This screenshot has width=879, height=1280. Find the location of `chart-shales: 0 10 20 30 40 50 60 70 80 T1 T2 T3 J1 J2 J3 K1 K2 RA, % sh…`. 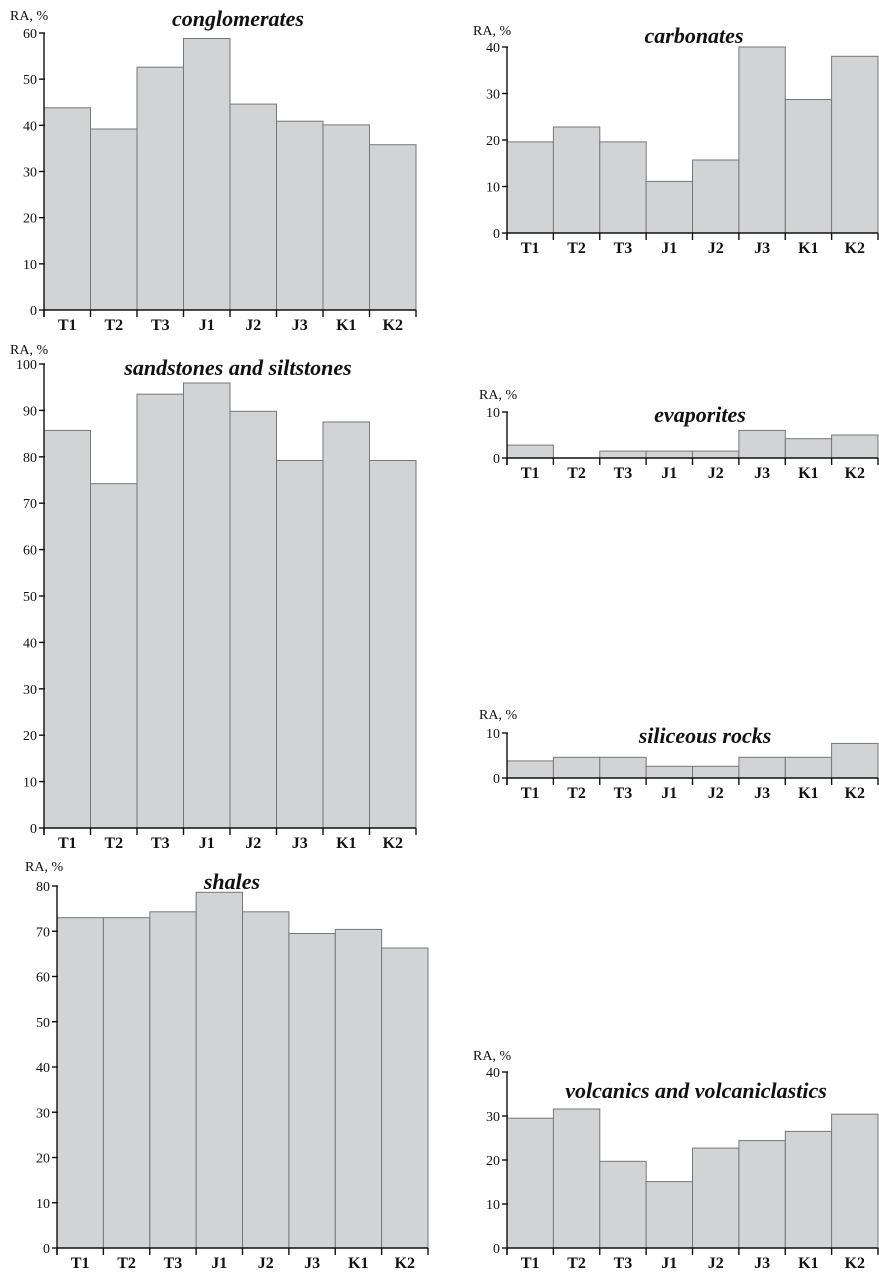

chart-shales: 0 10 20 30 40 50 60 70 80 T1 T2 T3 J1 J2 J3 K1 K2 RA, % sh… is located at coordinates (227, 1066).